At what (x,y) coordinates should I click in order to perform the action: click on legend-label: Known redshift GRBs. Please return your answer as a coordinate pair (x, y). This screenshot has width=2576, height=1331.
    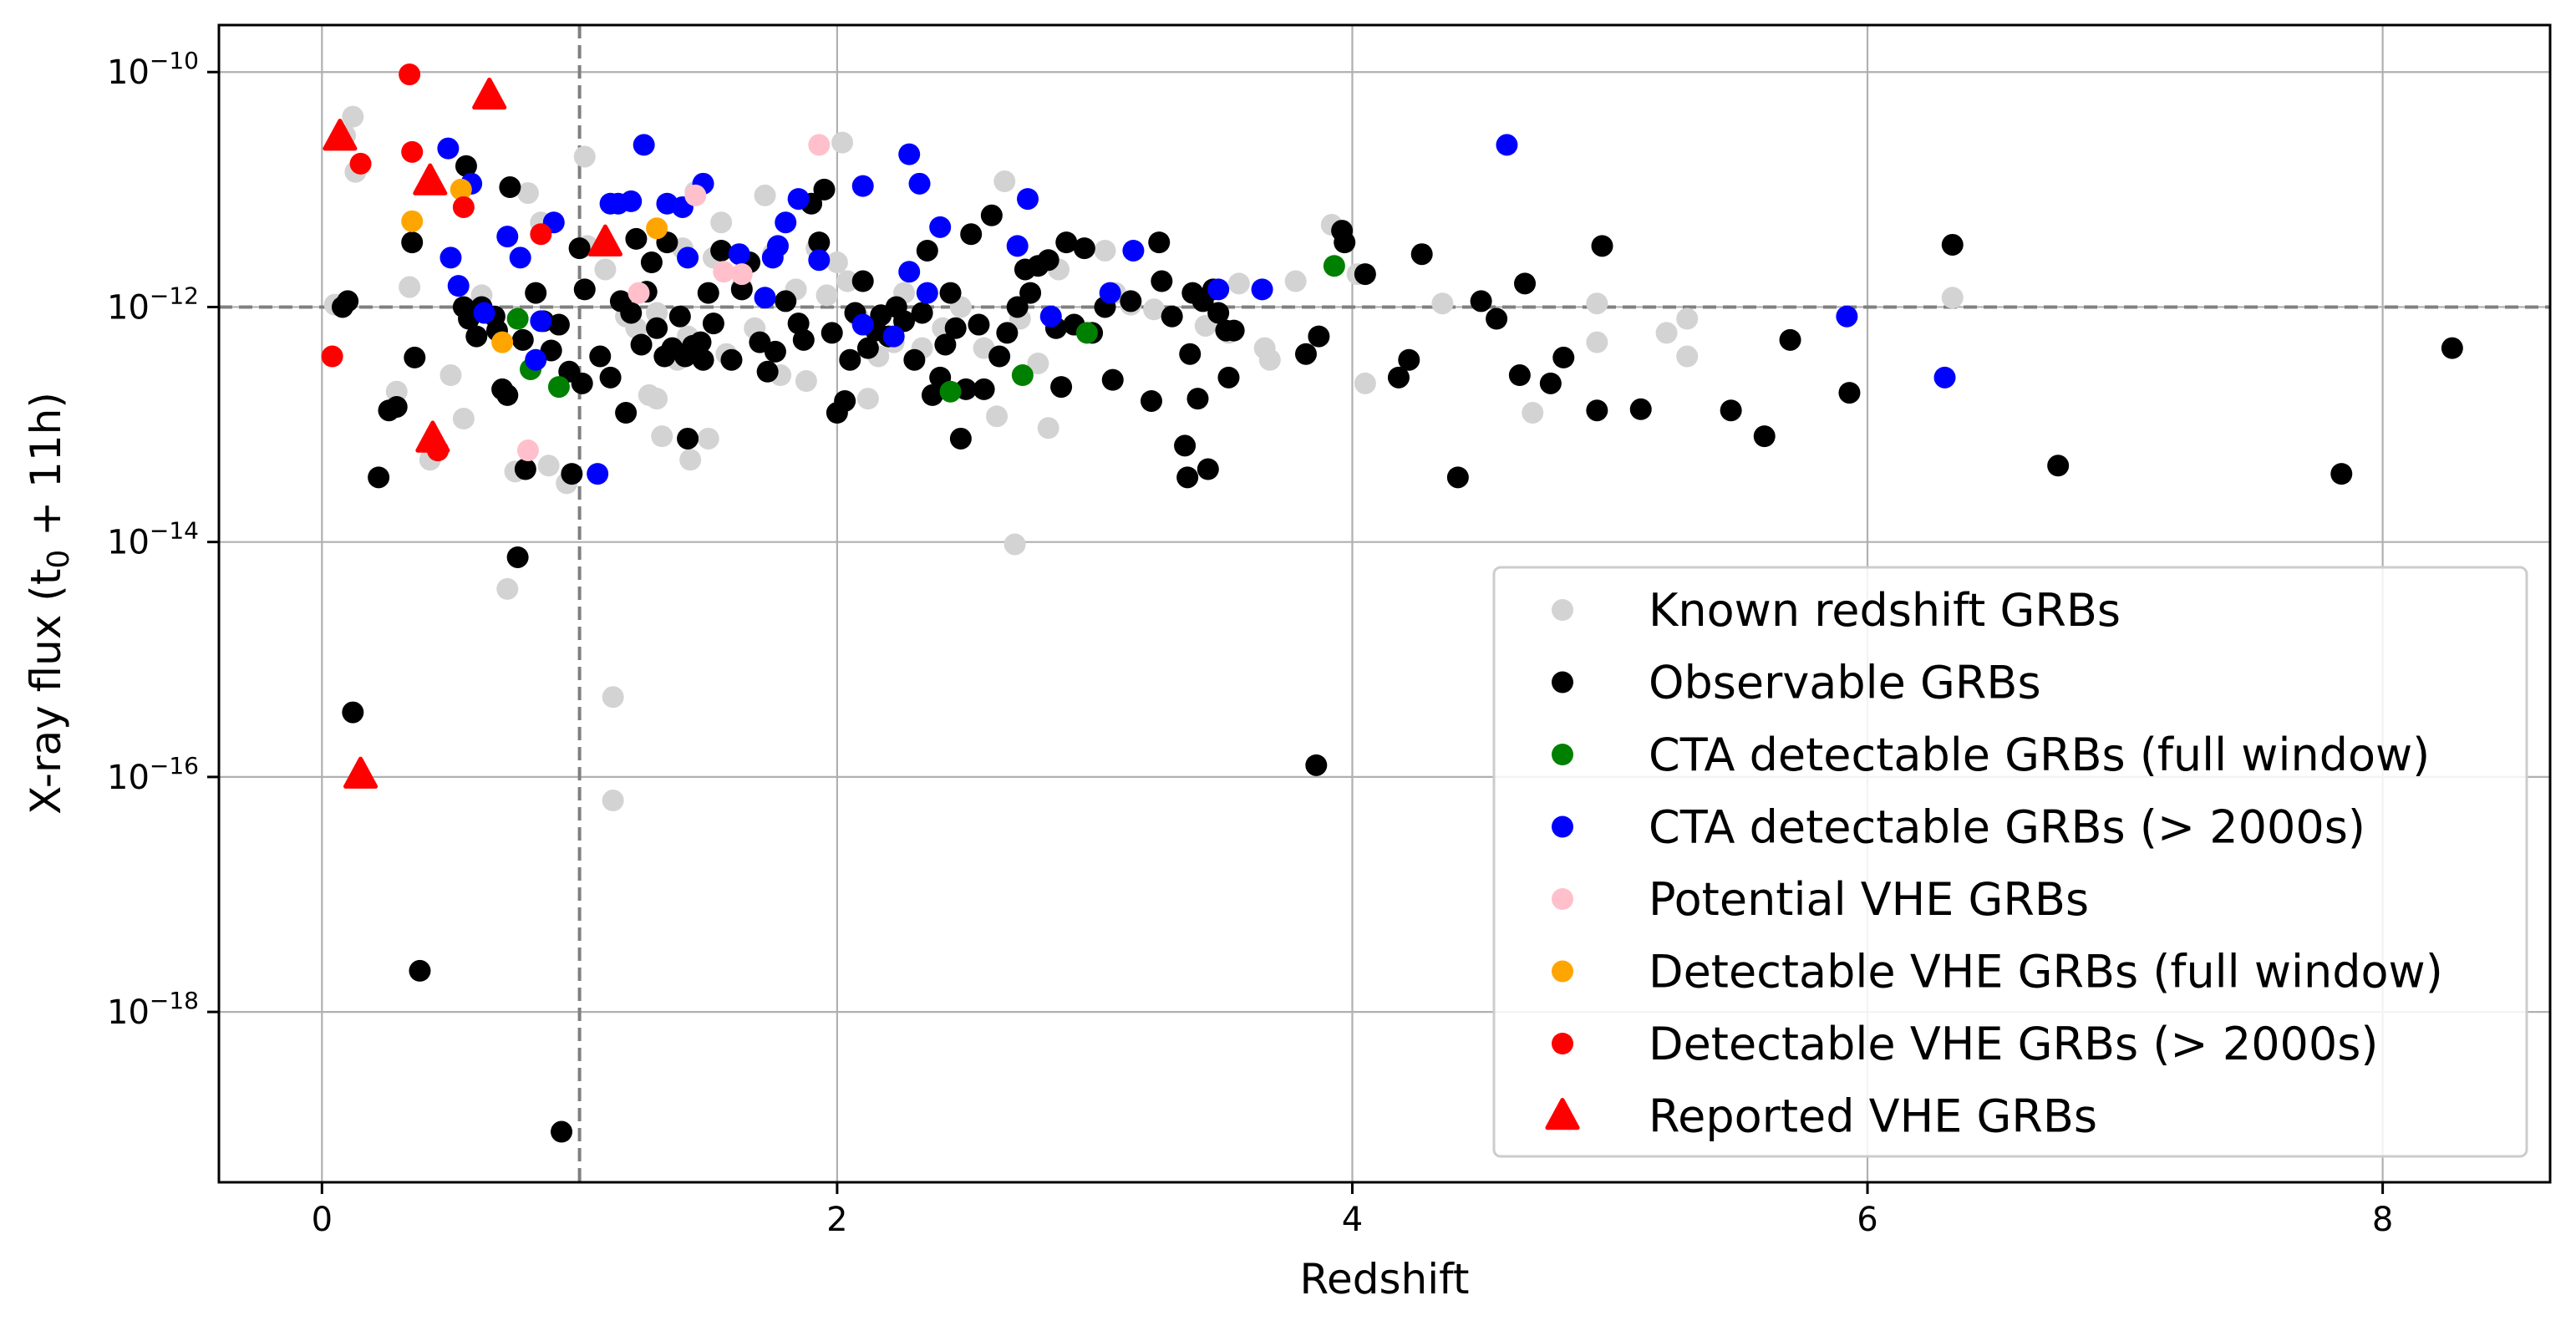
    Looking at the image, I should click on (1885, 610).